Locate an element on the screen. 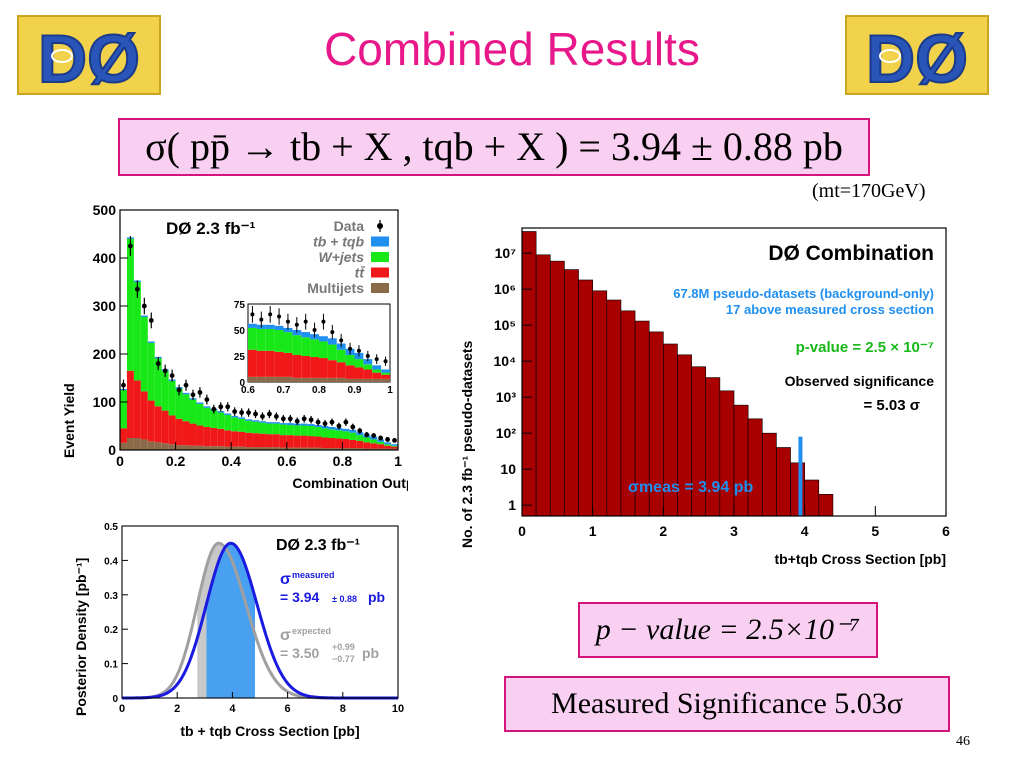 The width and height of the screenshot is (1024, 768). x-tick-label: 4 is located at coordinates (805, 531).